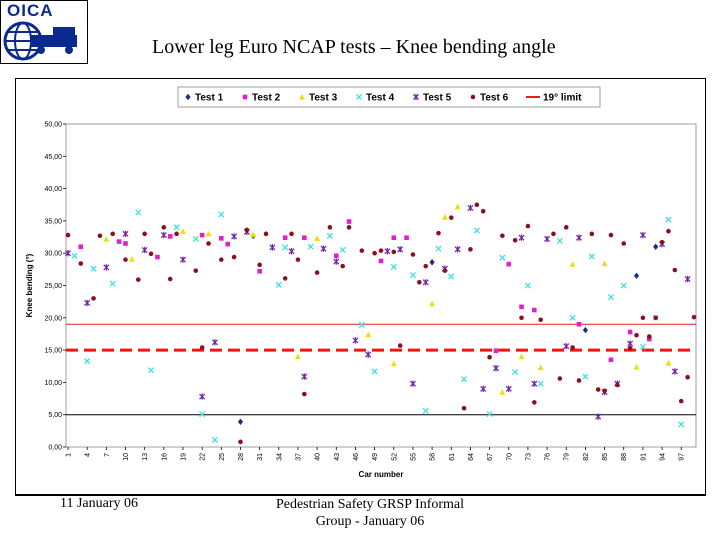 Image resolution: width=720 pixels, height=540 pixels. What do you see at coordinates (53, 221) in the screenshot?
I see `y-tick-label: 35,00` at bounding box center [53, 221].